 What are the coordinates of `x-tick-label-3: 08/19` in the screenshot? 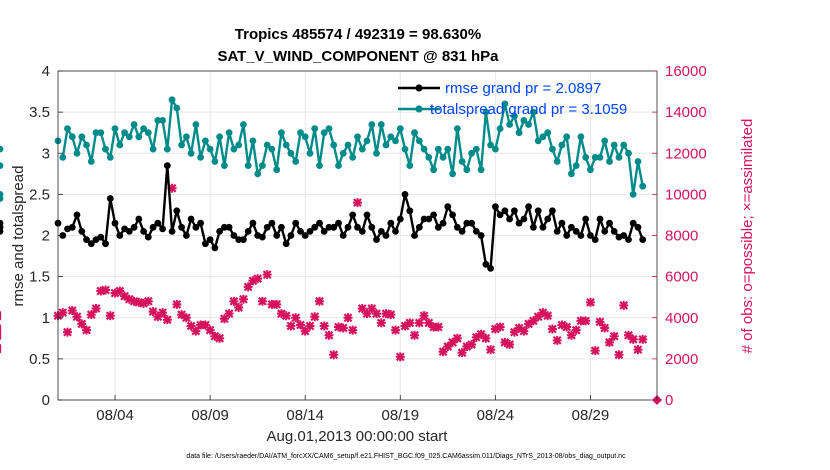 It's located at (401, 415).